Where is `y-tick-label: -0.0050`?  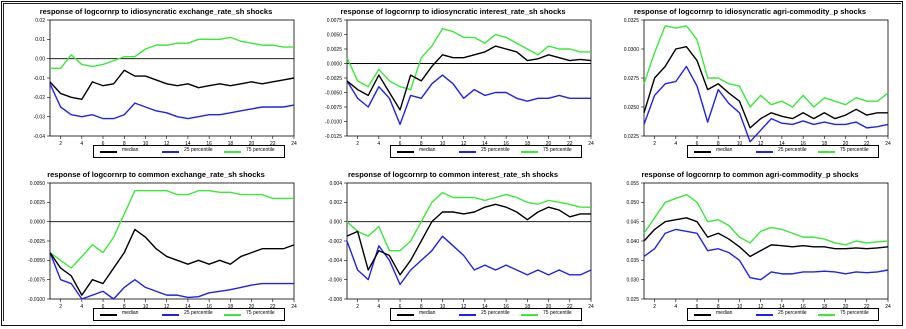 y-tick-label: -0.0050 is located at coordinates (36, 261).